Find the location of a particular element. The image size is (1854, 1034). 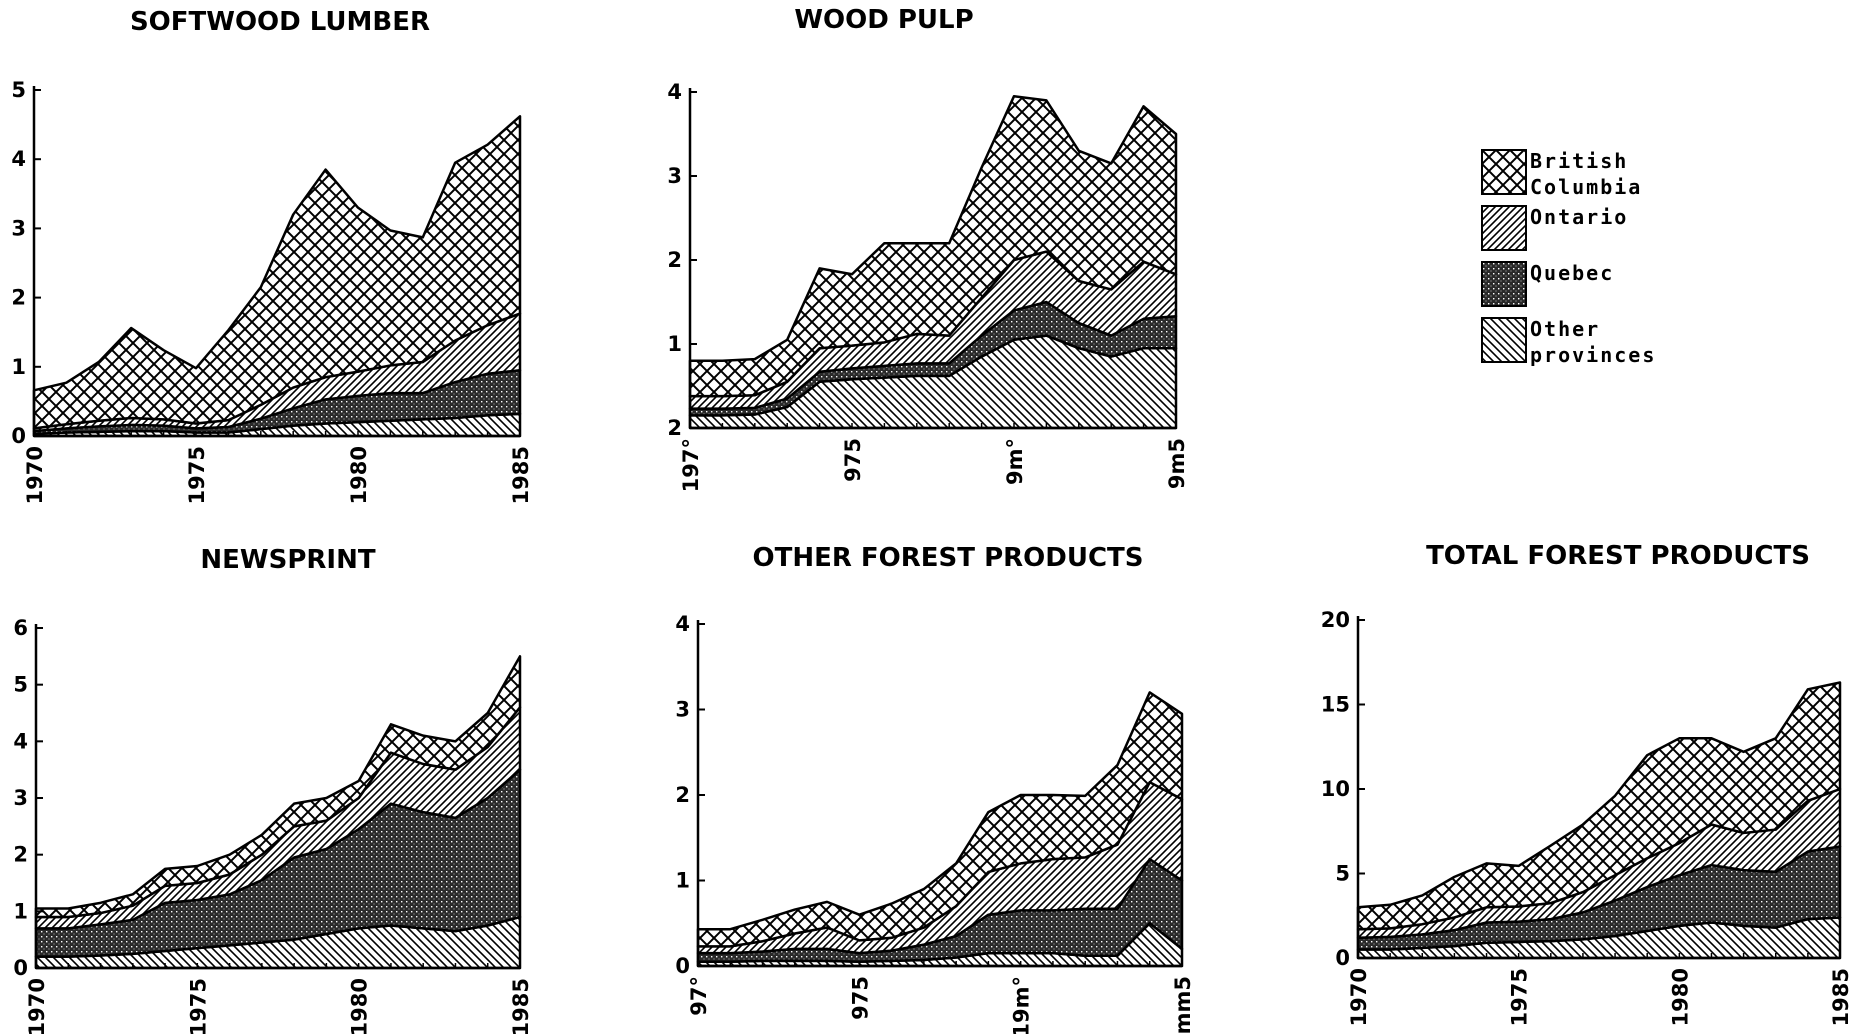

plot-area: 0 1 2 3 4 5 6 1970 1975 1980 1985 is located at coordinates (273, 825).